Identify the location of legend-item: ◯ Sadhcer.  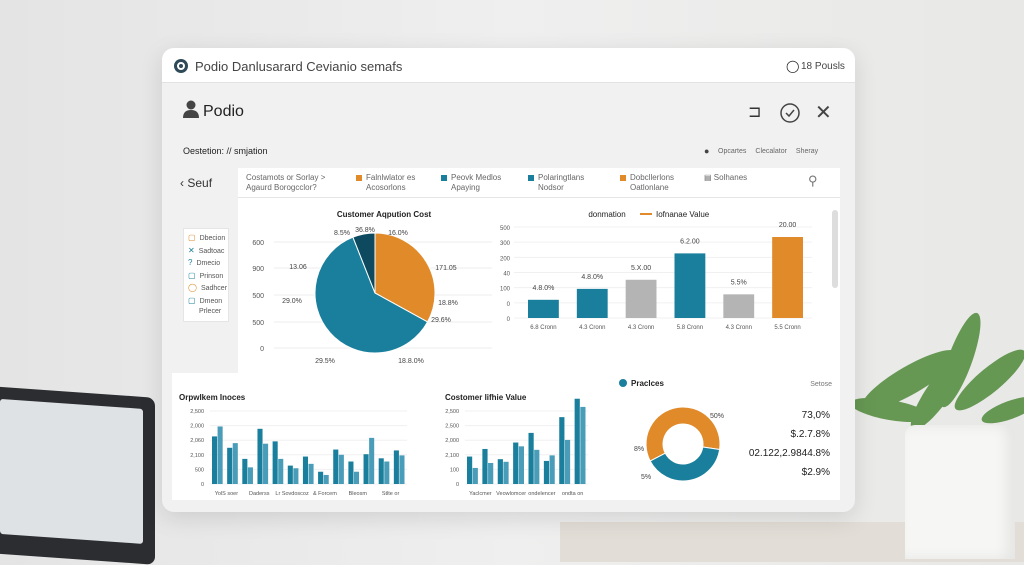
(207, 287).